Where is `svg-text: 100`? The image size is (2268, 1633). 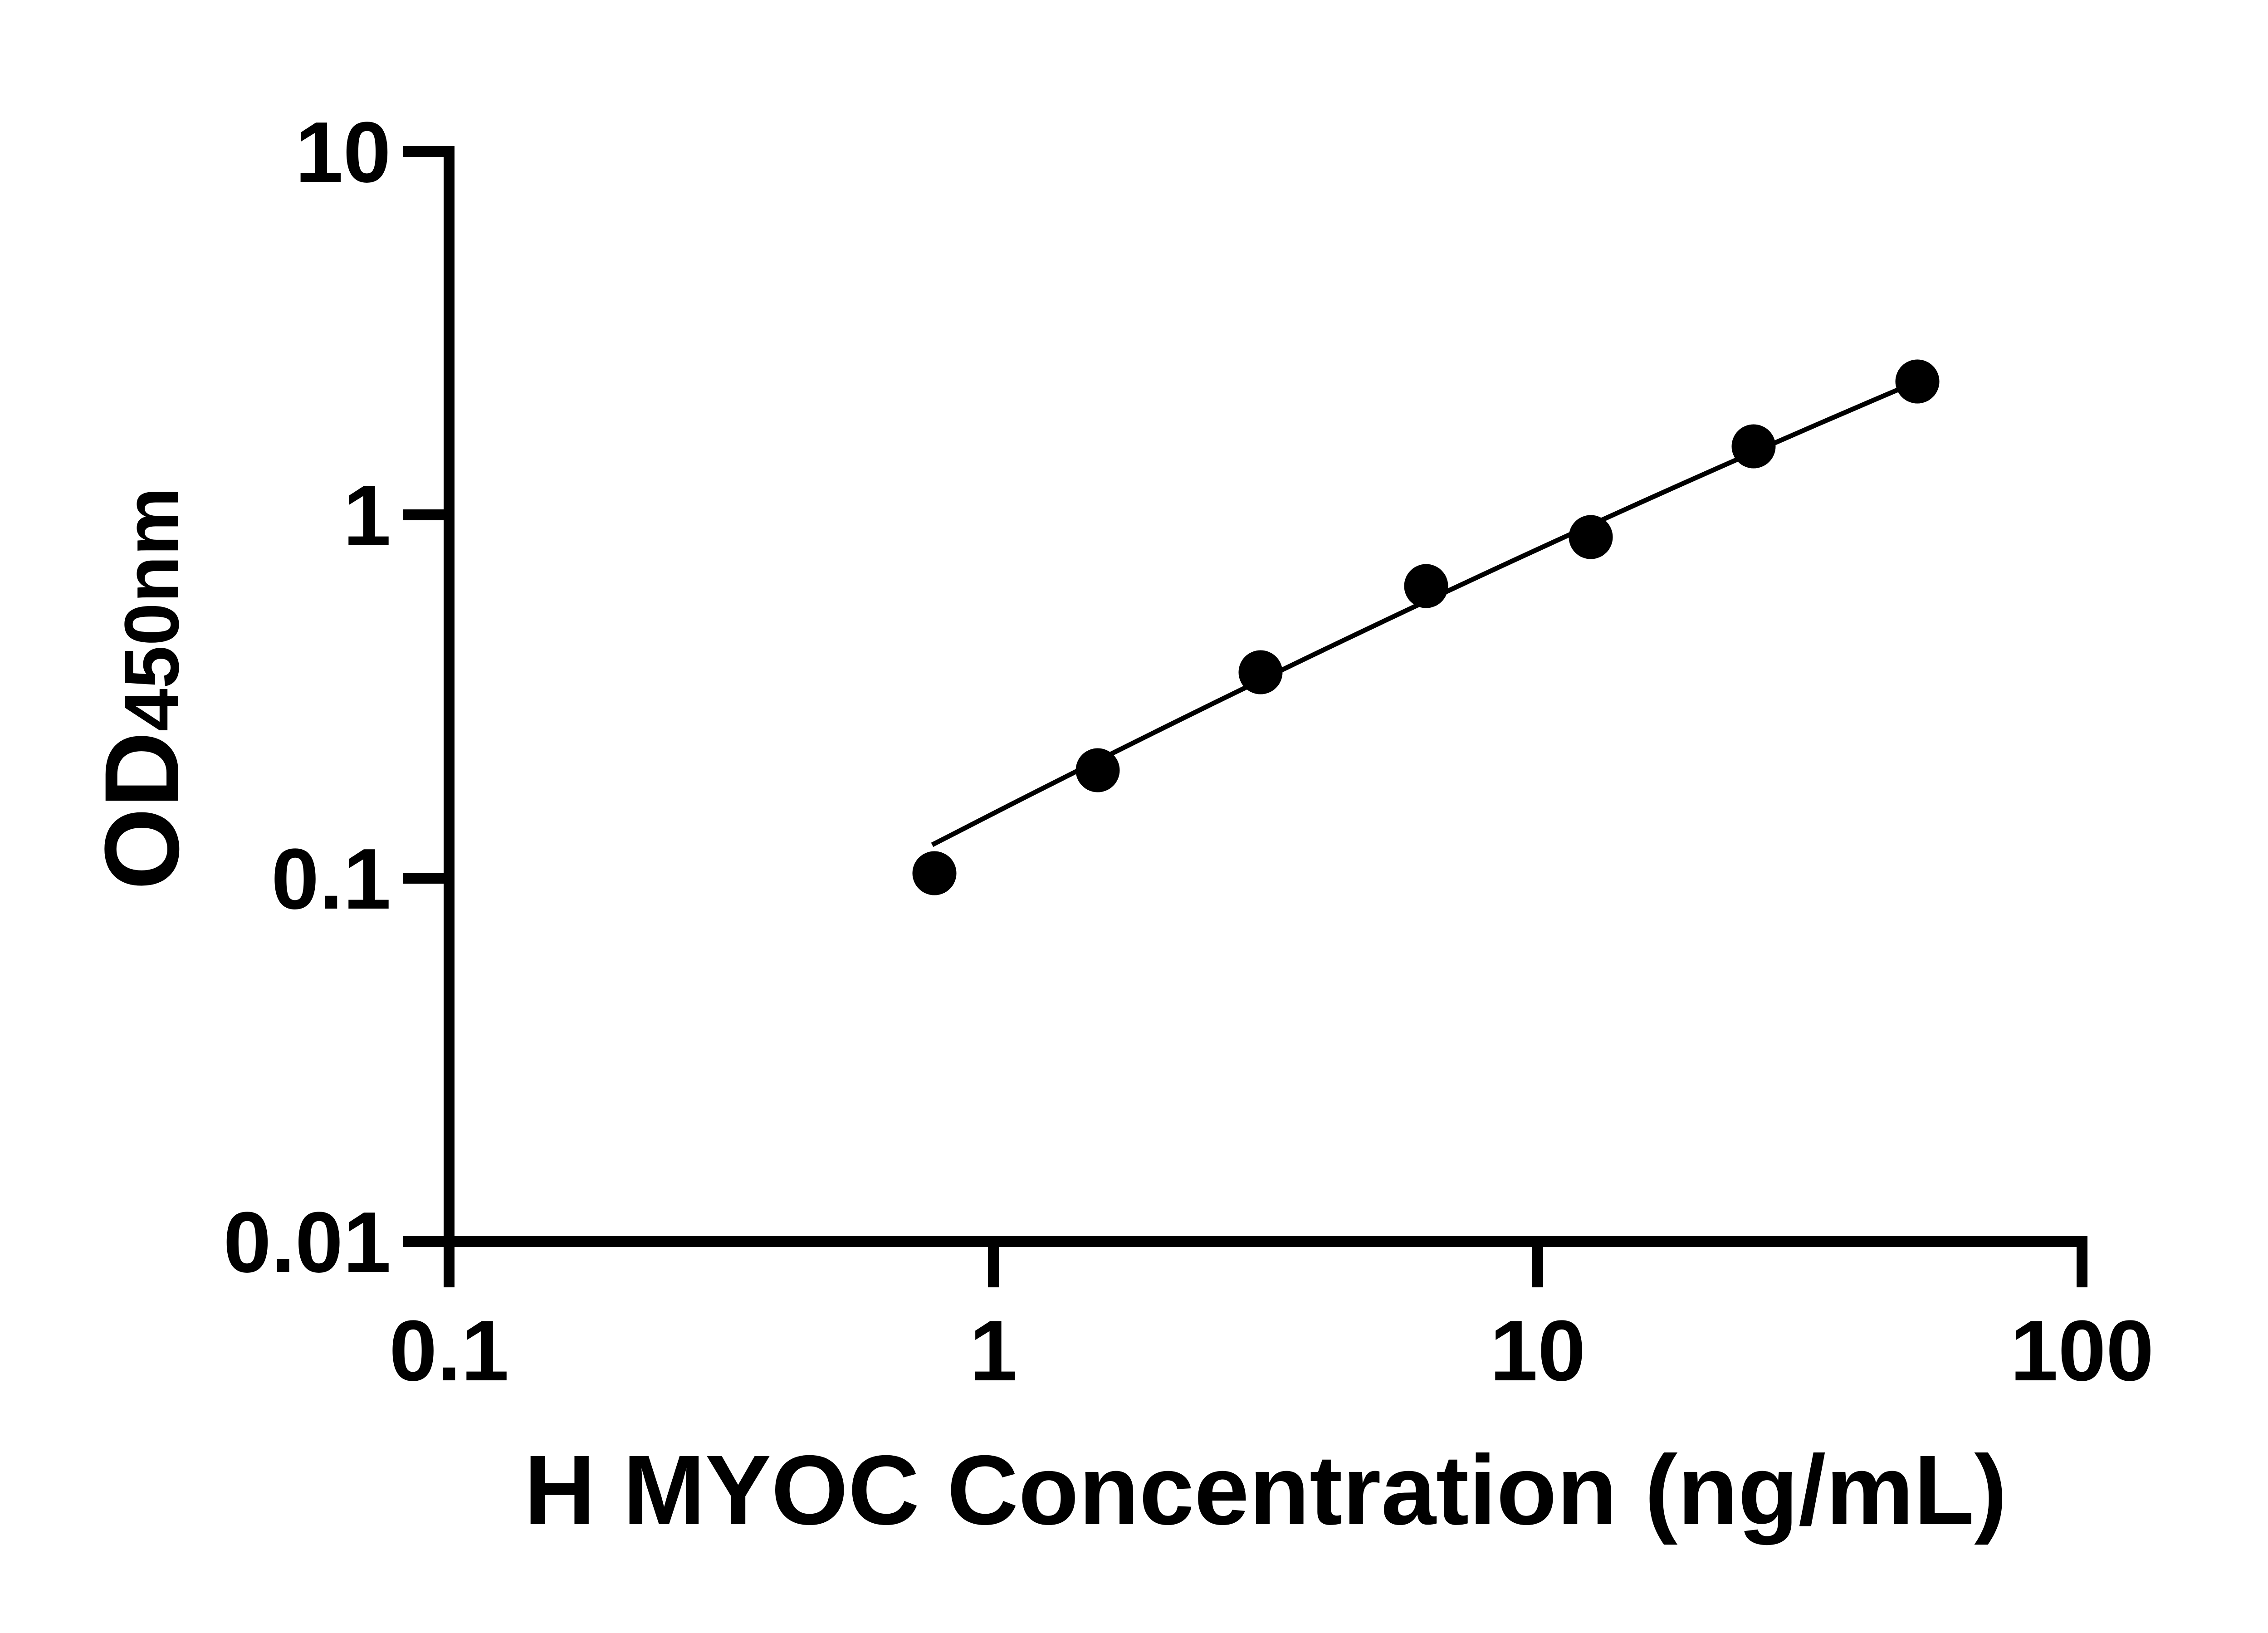
svg-text: 100 is located at coordinates (2082, 1351).